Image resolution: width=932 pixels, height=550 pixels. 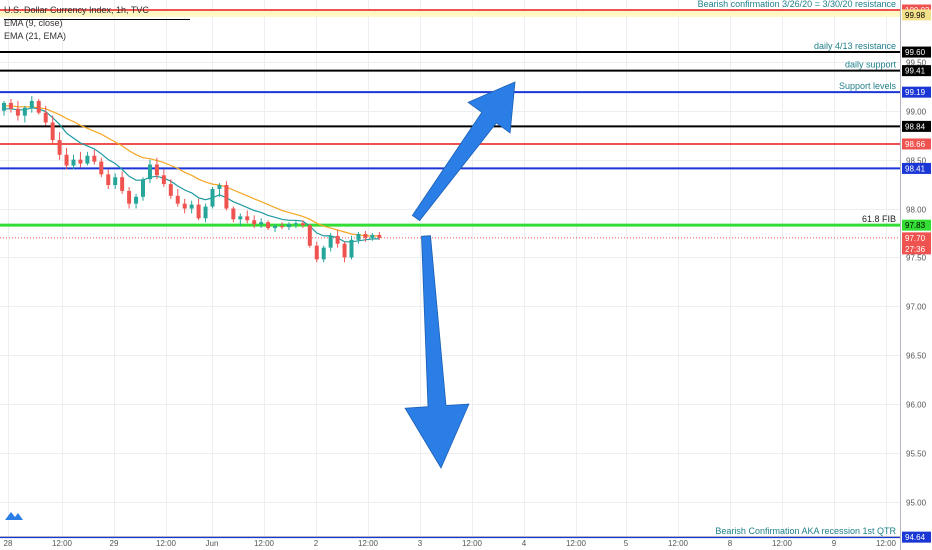 I want to click on time-tick-label: 5, so click(x=626, y=543).